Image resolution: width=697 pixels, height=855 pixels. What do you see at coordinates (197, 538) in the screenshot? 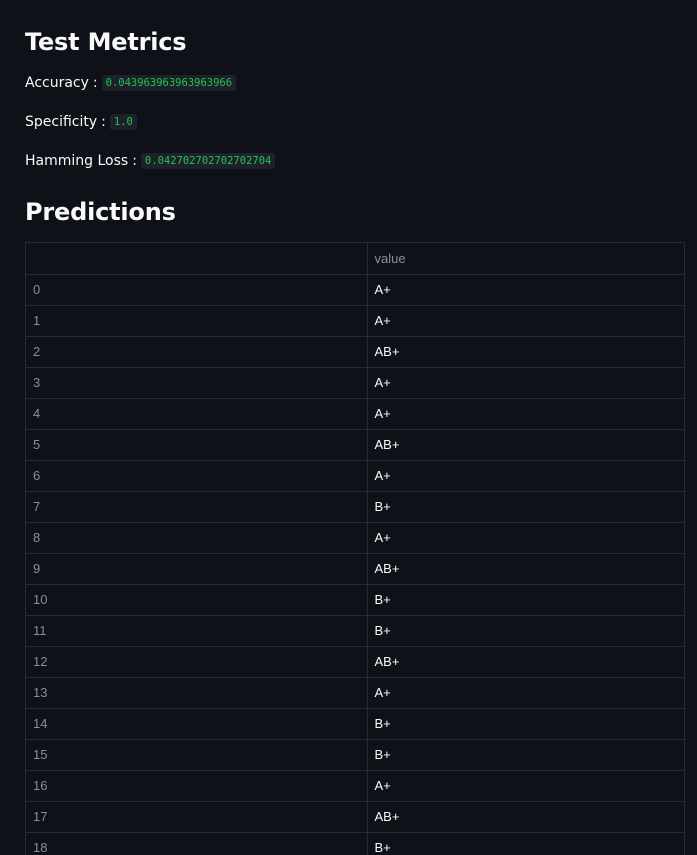
I see `row-index-cell: 8` at bounding box center [197, 538].